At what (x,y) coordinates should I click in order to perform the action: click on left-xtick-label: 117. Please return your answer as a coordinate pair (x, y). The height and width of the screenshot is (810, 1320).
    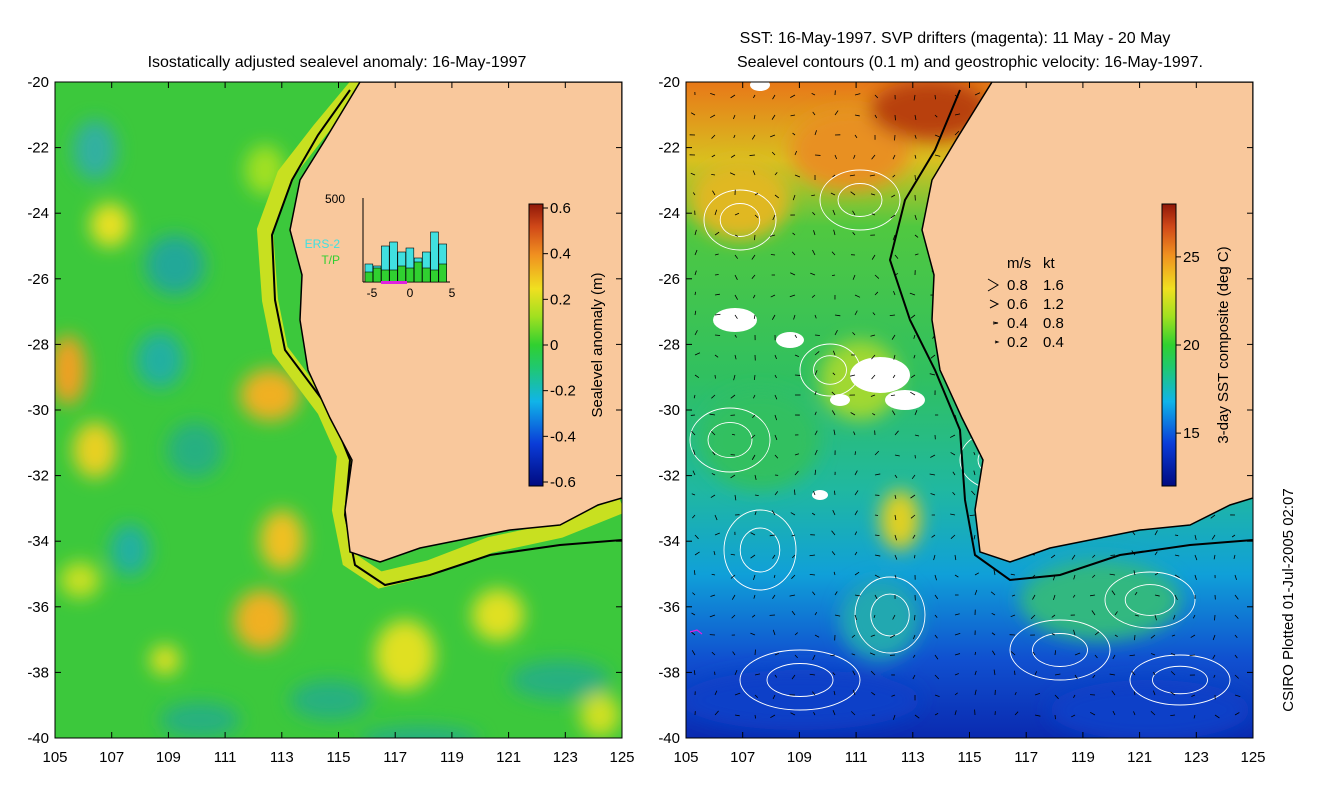
    Looking at the image, I should click on (395, 757).